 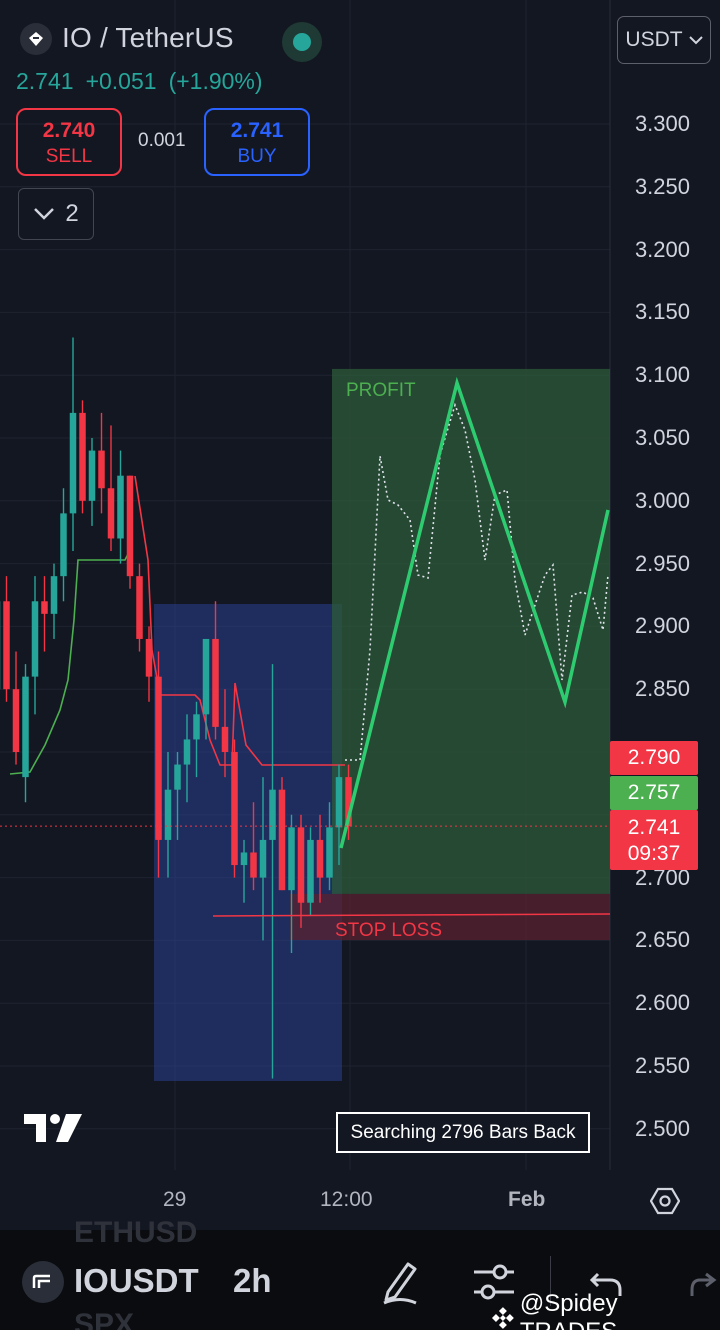 What do you see at coordinates (257, 130) in the screenshot?
I see `buy-price: 2.741` at bounding box center [257, 130].